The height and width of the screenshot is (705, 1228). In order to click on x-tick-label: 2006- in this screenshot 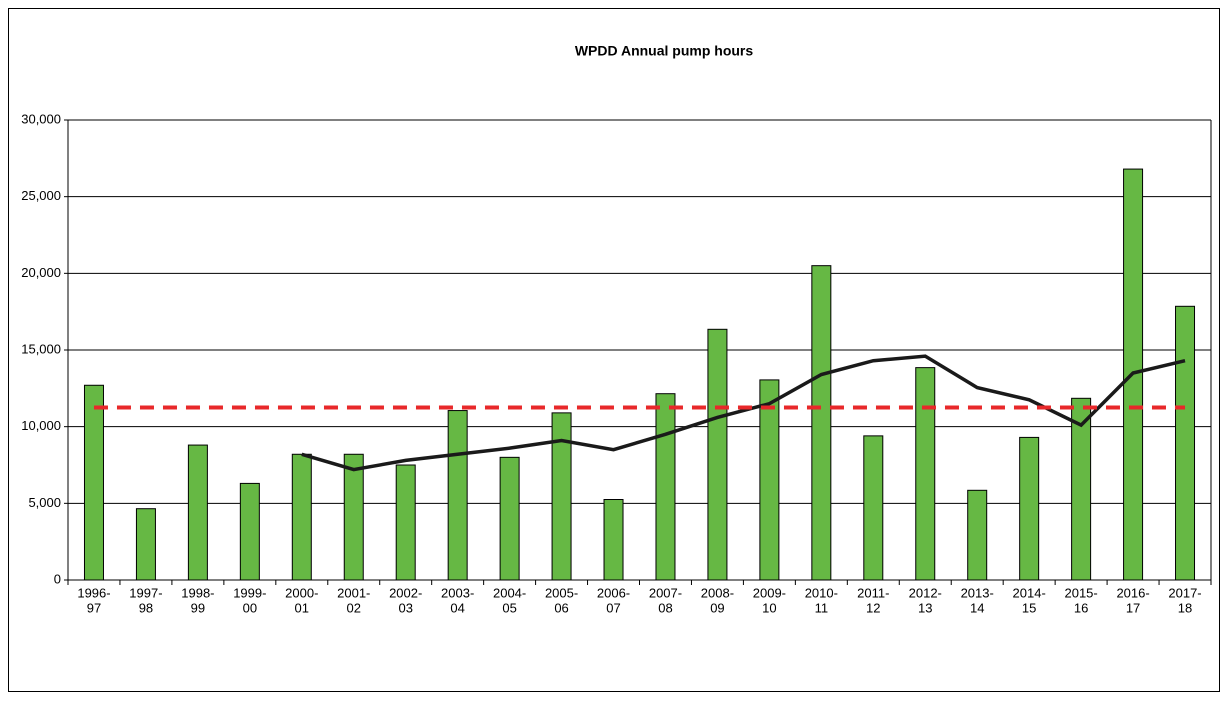, I will do `click(613, 592)`.